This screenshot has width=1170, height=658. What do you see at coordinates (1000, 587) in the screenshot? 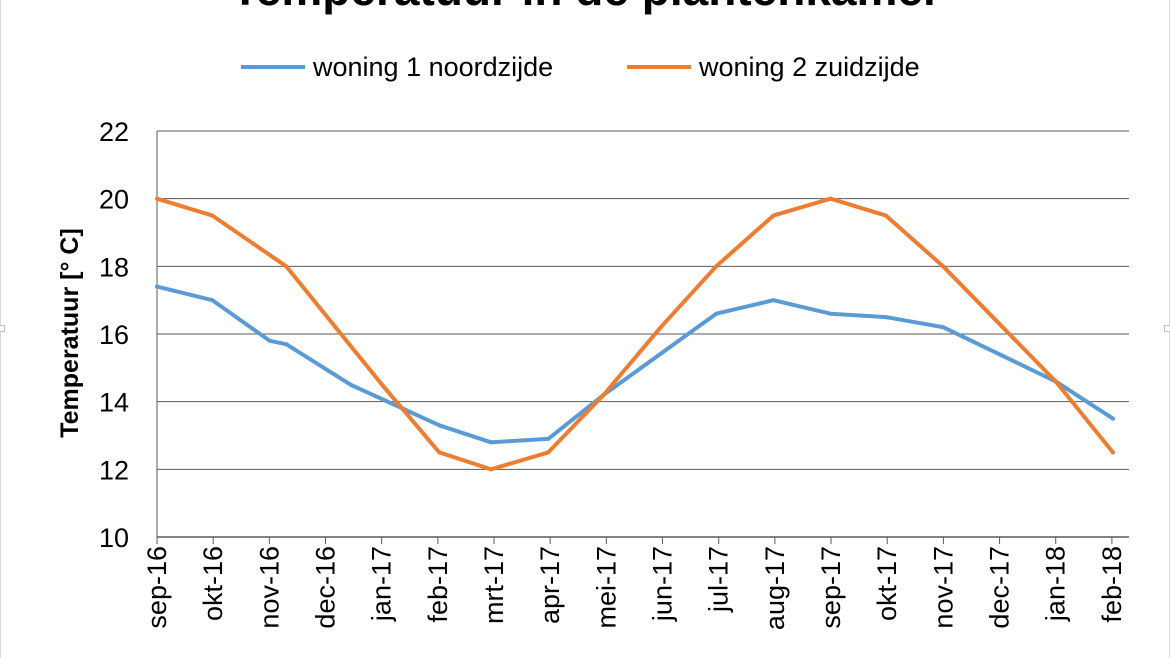
I see `x-tick-label-dec-17: dec-17` at bounding box center [1000, 587].